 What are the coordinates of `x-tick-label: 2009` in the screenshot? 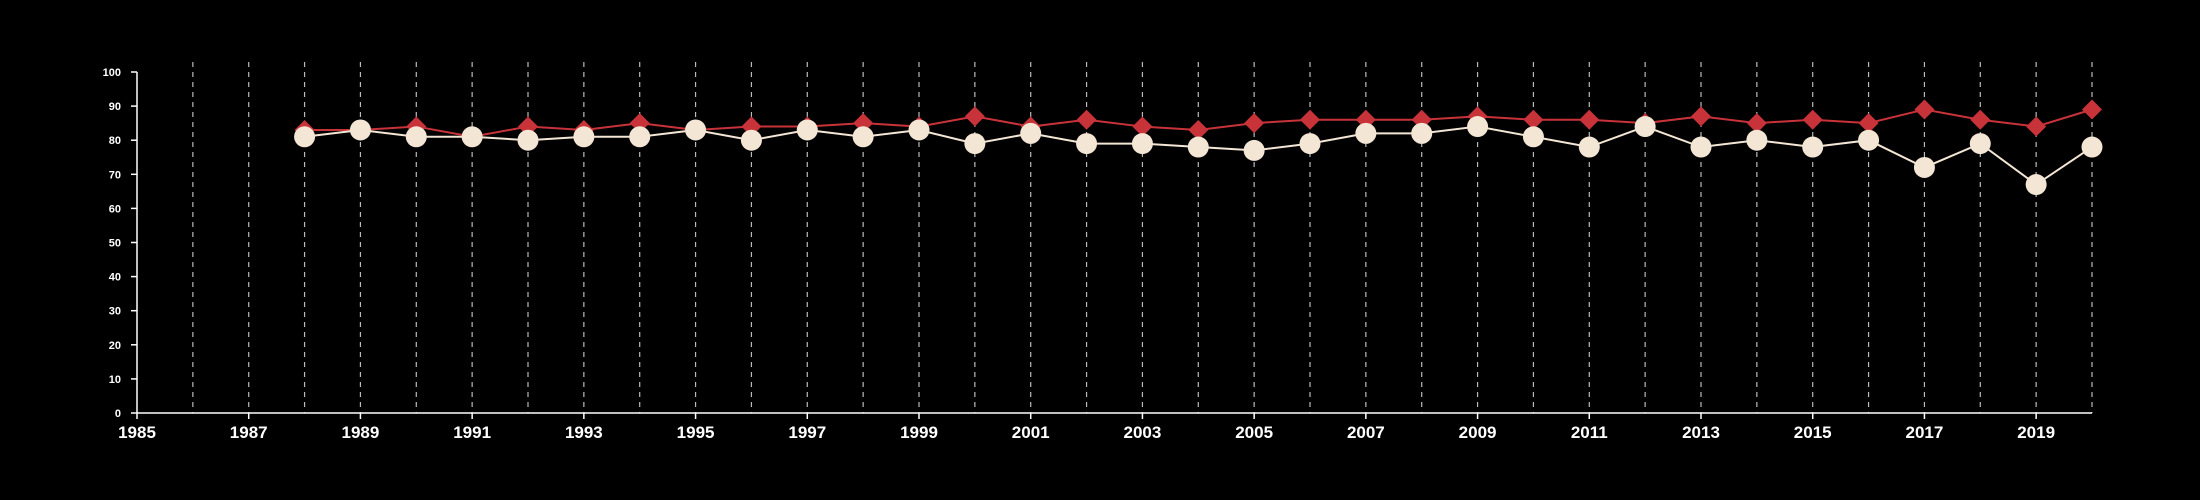 It's located at (1478, 432).